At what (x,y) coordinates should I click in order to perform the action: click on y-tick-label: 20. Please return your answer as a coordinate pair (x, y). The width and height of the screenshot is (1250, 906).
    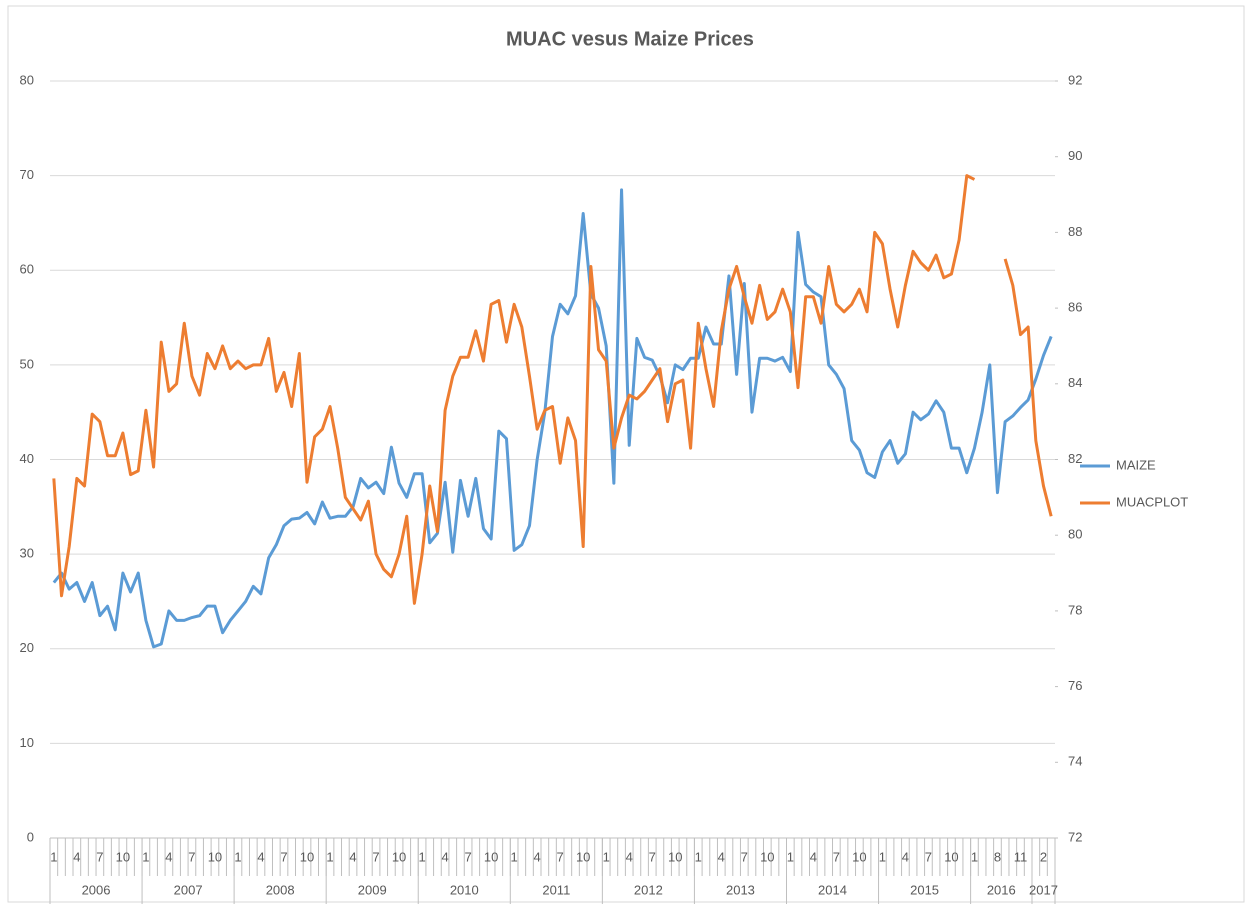
    Looking at the image, I should click on (27, 647).